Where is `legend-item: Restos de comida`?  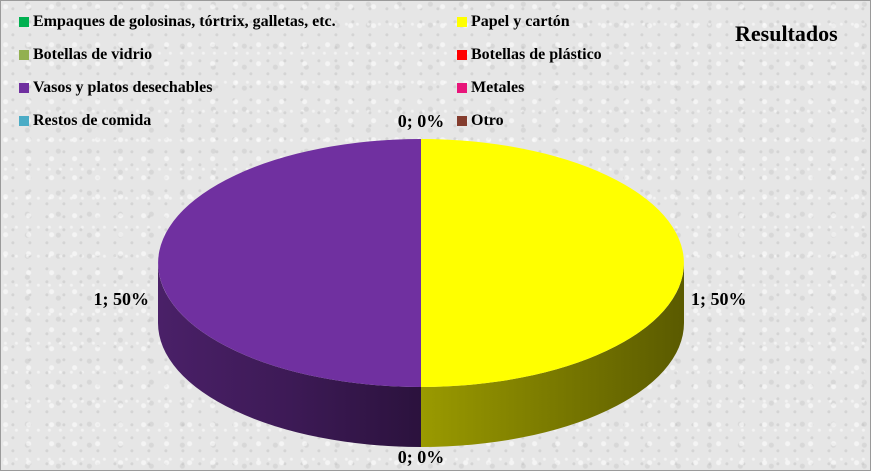 legend-item: Restos de comida is located at coordinates (85, 121).